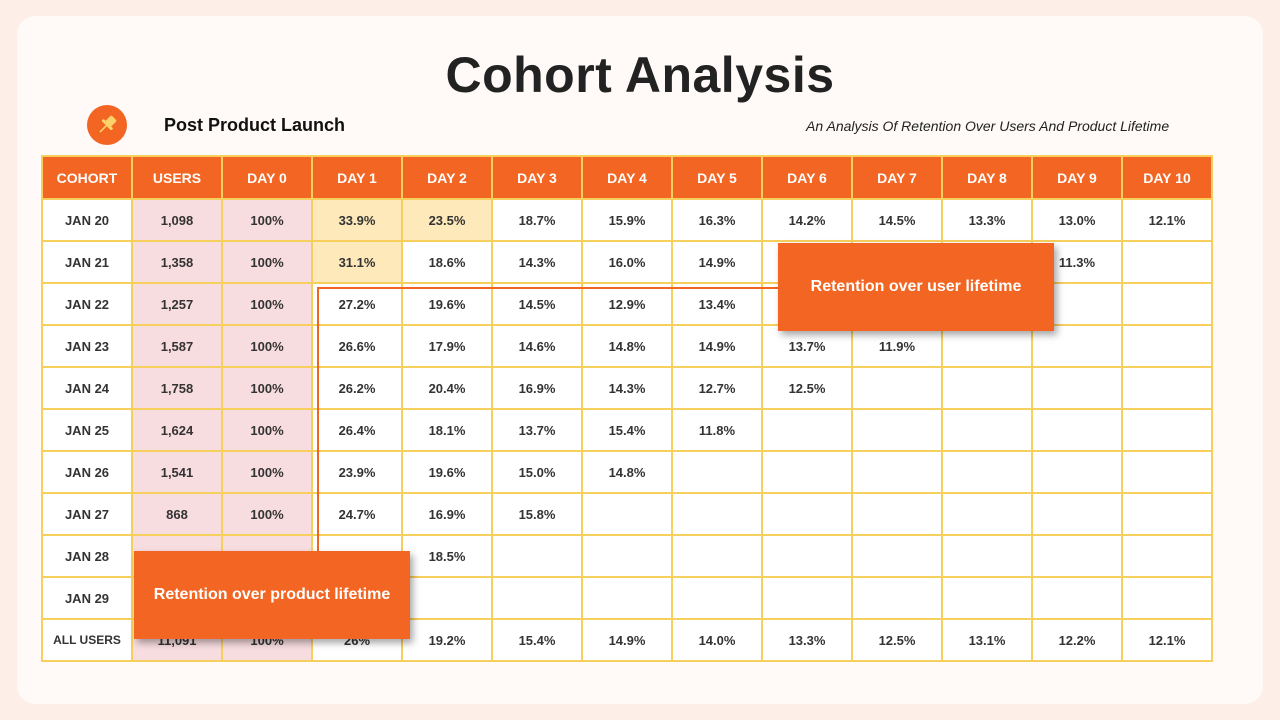 The width and height of the screenshot is (1280, 720). I want to click on table-cell: 20.4%, so click(447, 388).